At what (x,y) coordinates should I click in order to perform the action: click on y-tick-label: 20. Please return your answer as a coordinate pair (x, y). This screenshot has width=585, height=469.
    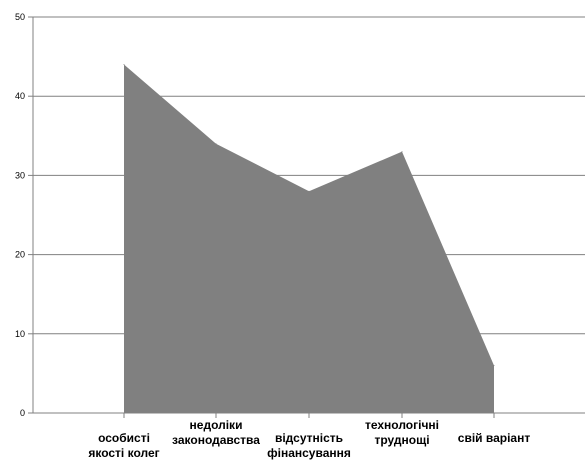
    Looking at the image, I should click on (20, 255).